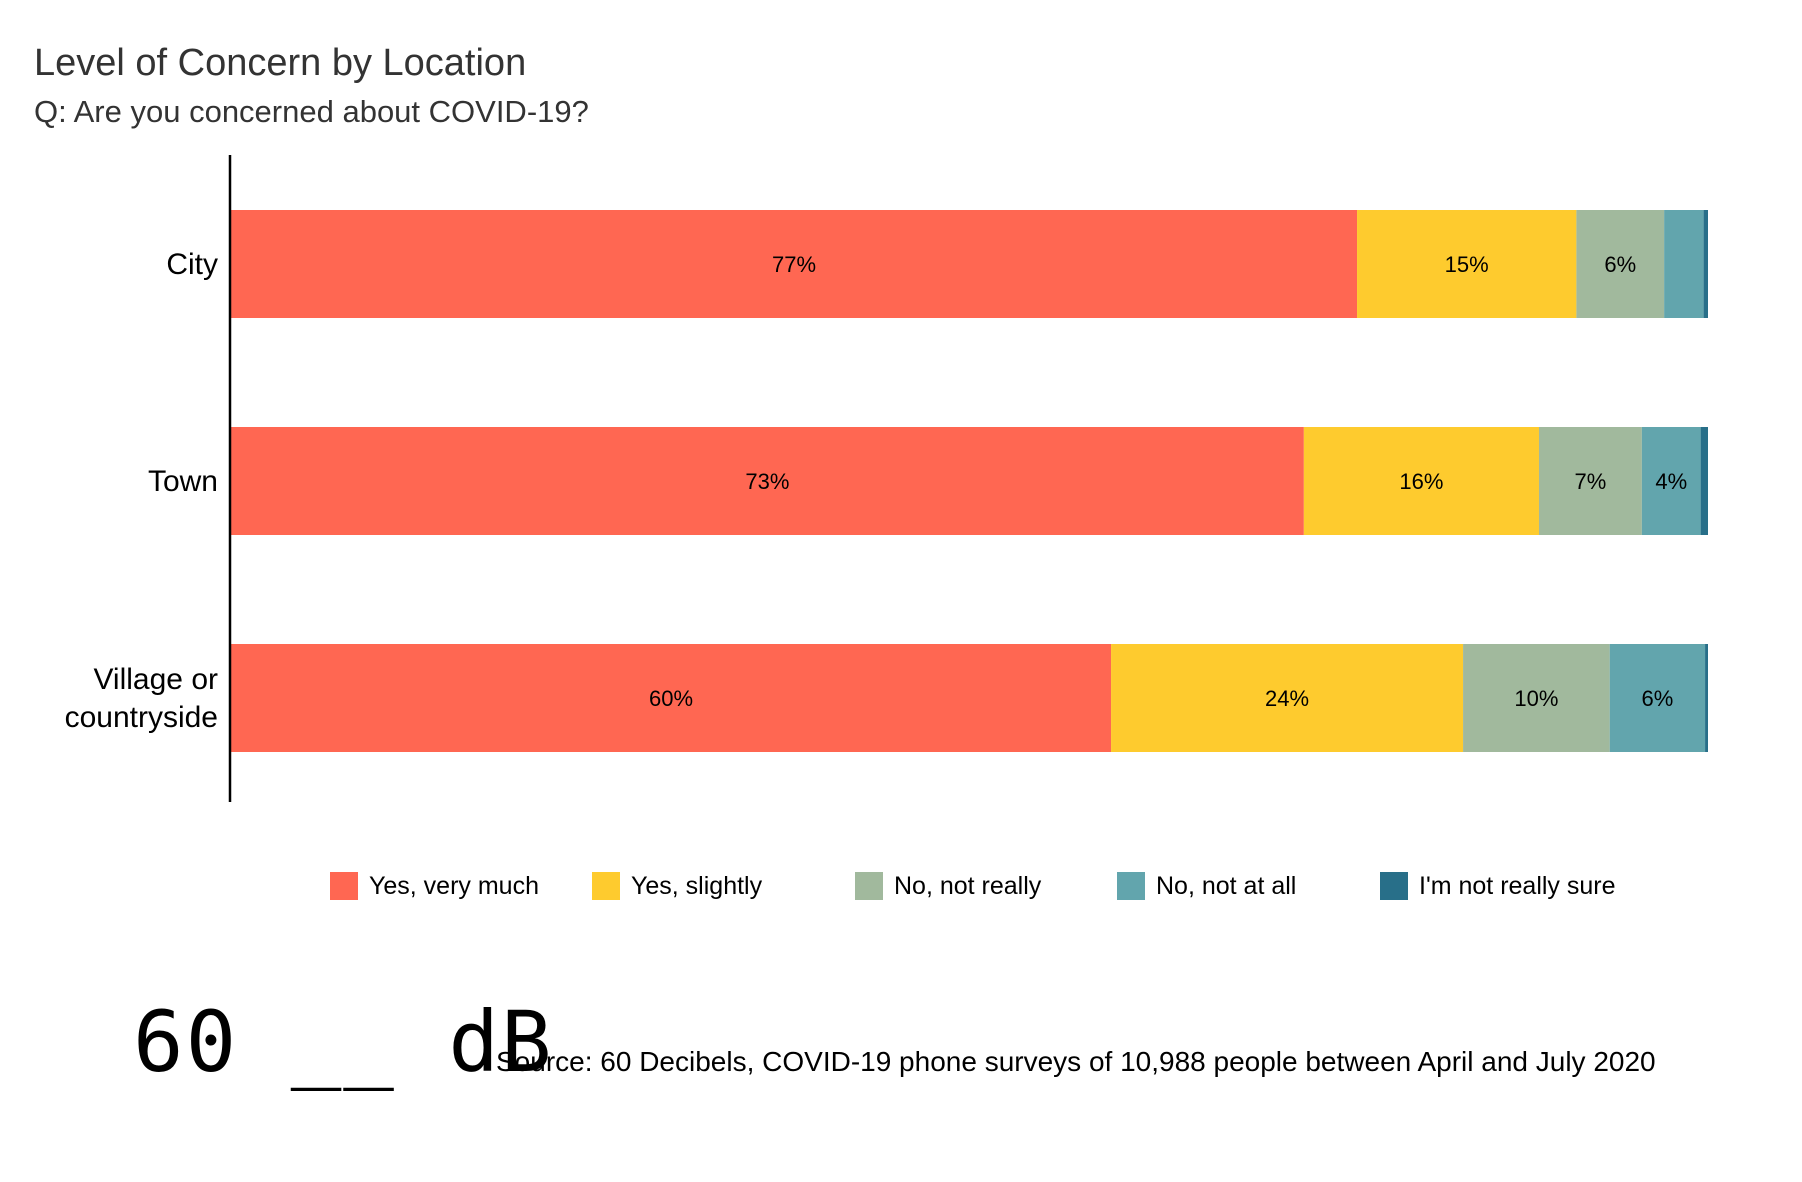 Image resolution: width=1802 pixels, height=1182 pixels. I want to click on bar-village-or-countryside-yes-very-much, so click(671, 698).